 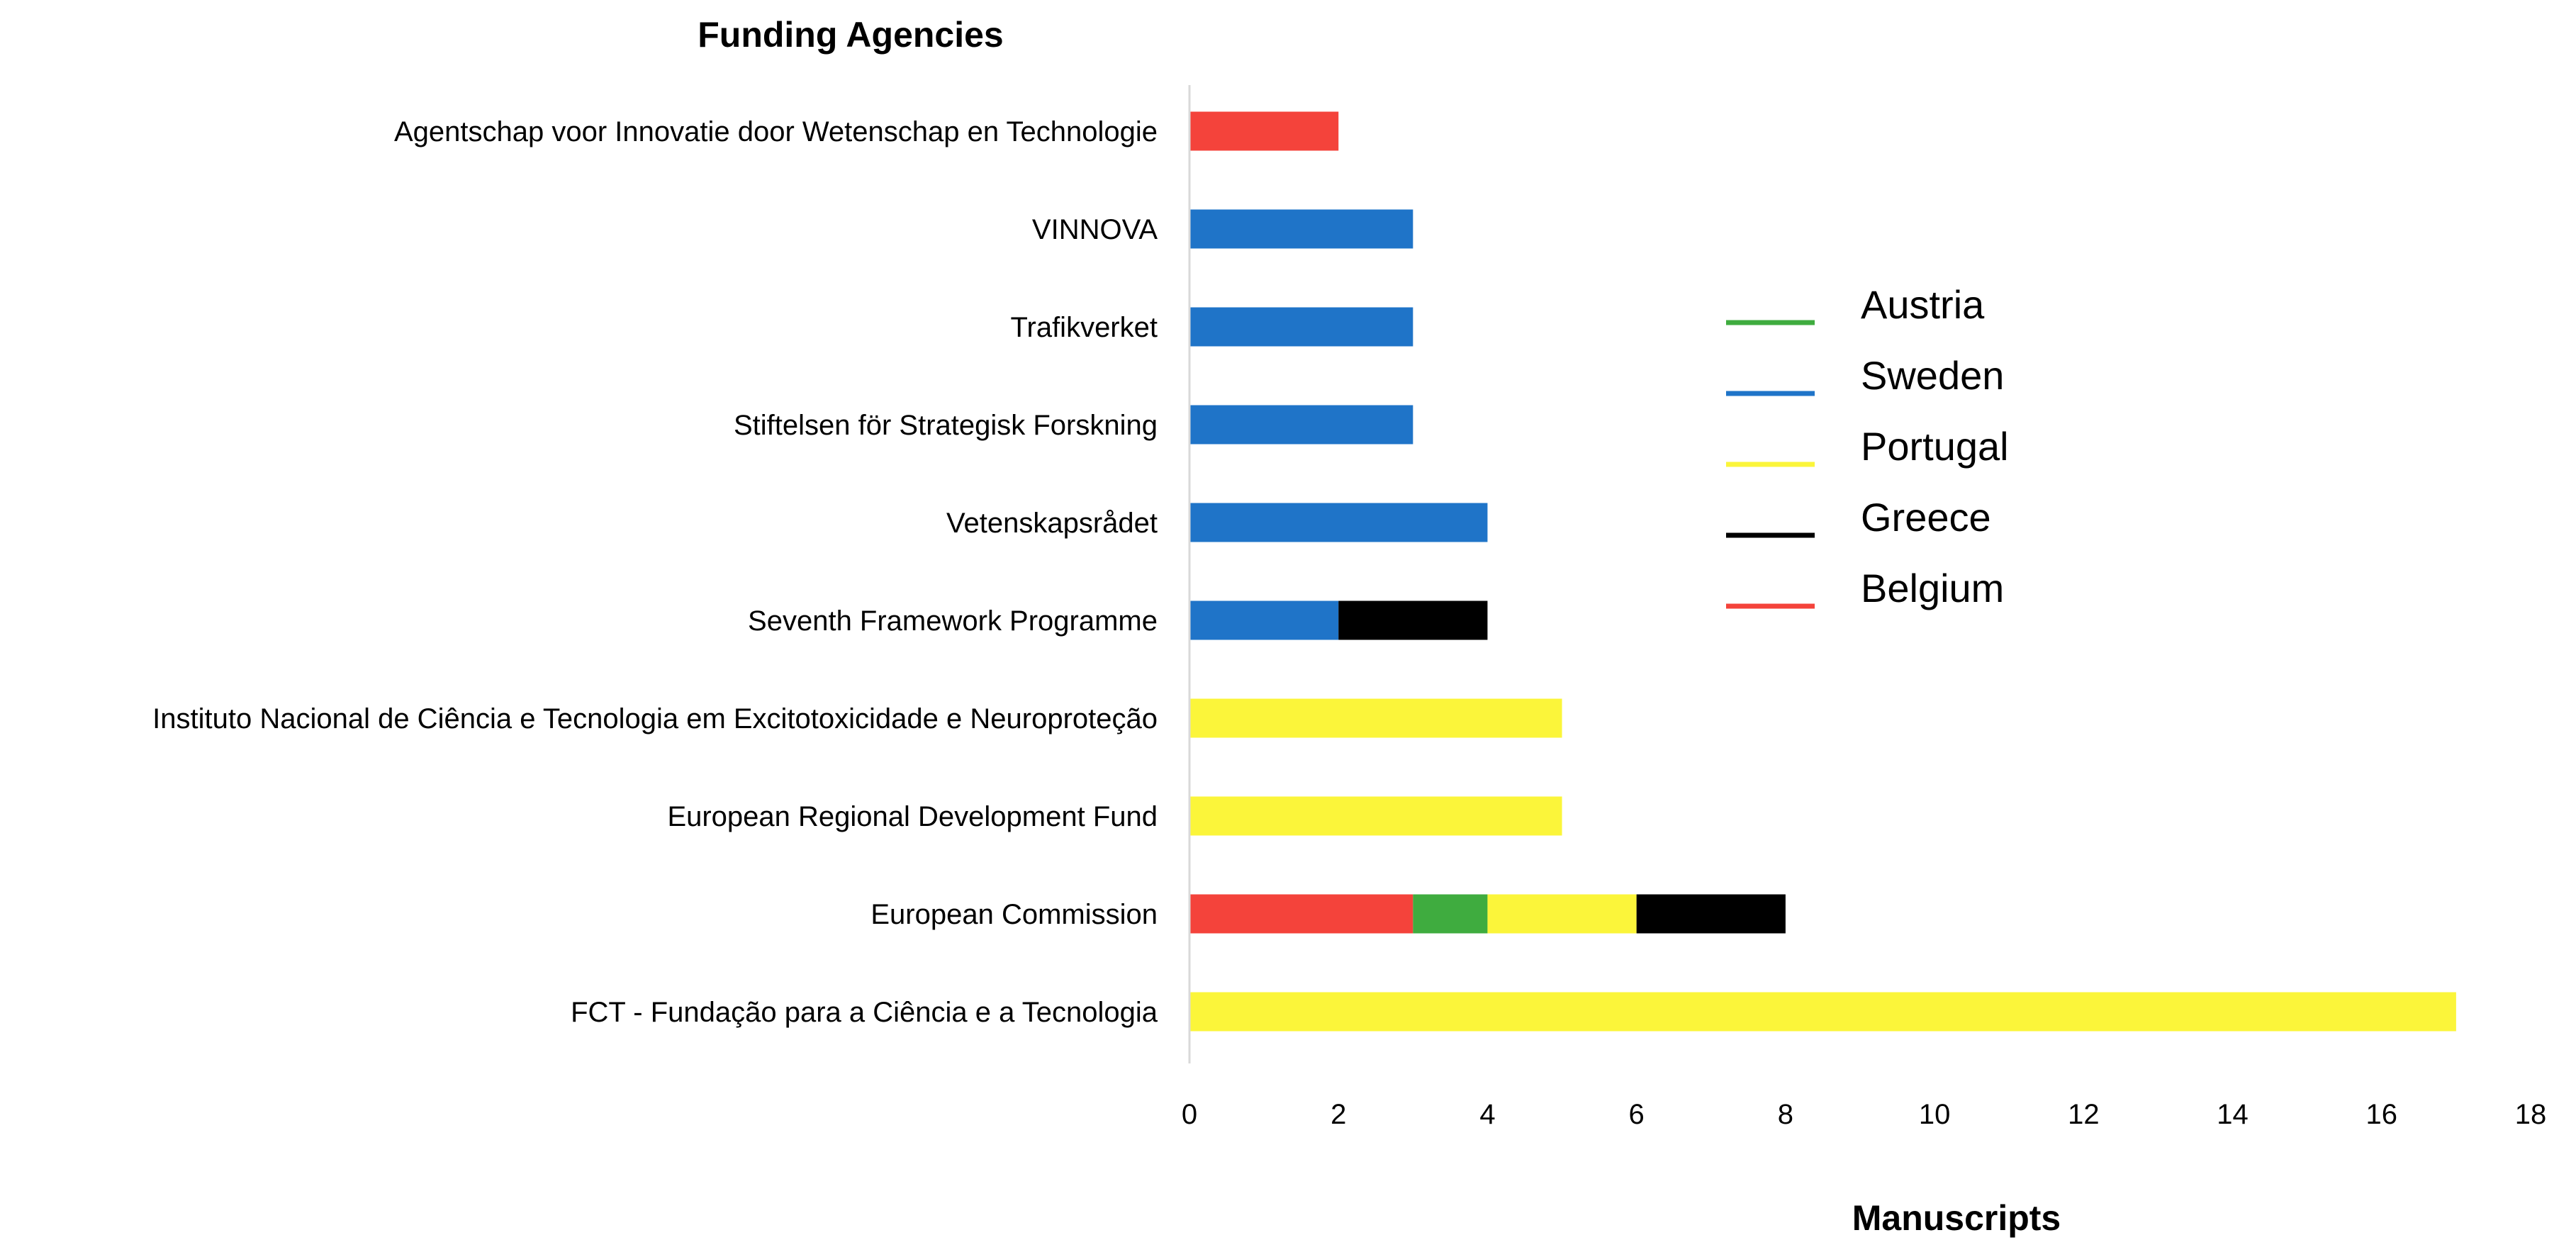 What do you see at coordinates (1923, 304) in the screenshot?
I see `legend-label-austria: Austria` at bounding box center [1923, 304].